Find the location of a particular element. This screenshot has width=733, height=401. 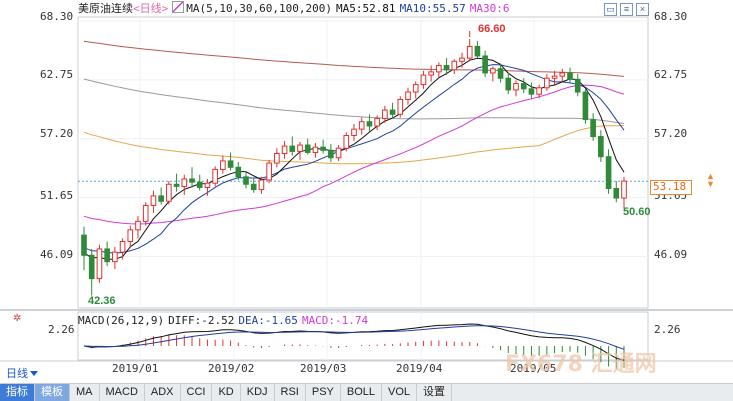

ma5-value: MA5:52.81 is located at coordinates (365, 8).